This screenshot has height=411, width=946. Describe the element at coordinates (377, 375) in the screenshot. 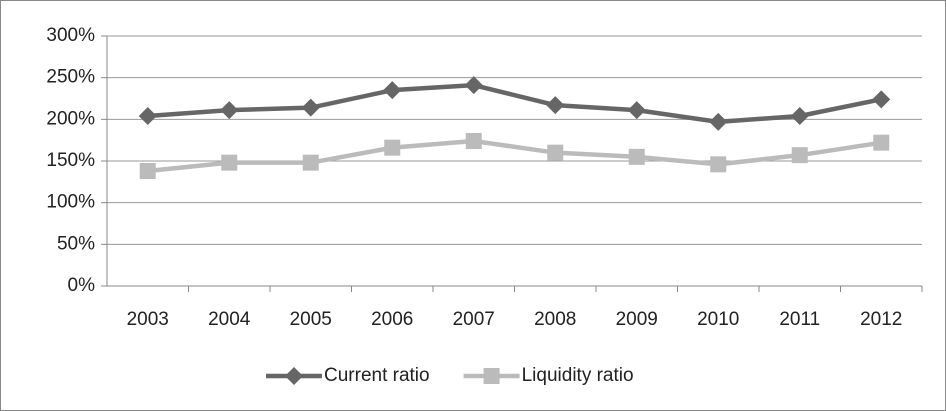

I see `legend-label: Current ratio` at that location.